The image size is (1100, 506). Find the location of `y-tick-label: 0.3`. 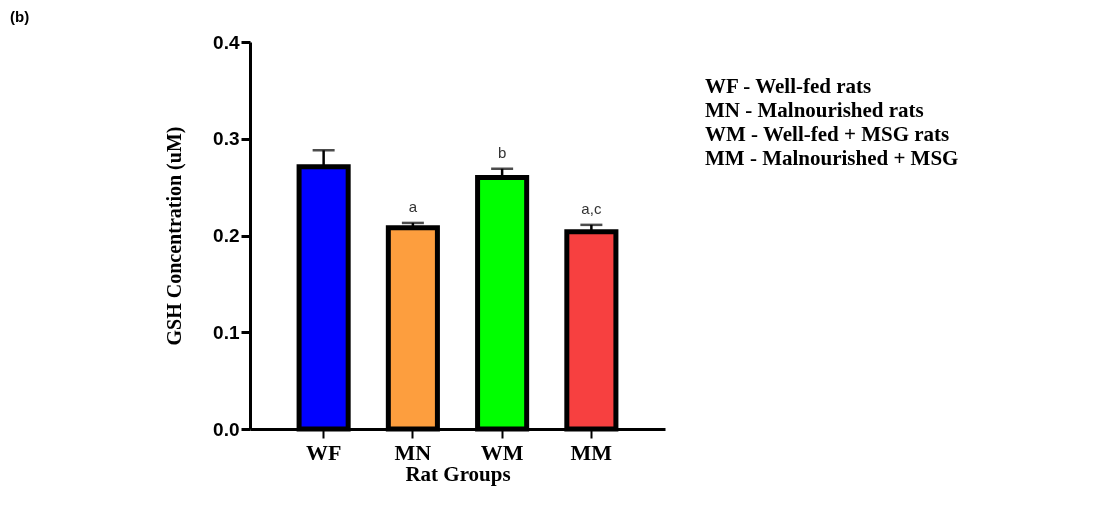

y-tick-label: 0.3 is located at coordinates (226, 139).